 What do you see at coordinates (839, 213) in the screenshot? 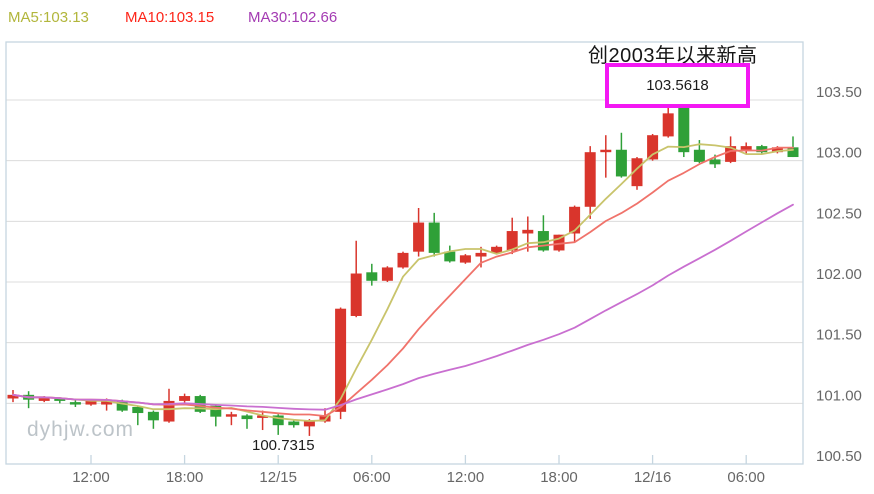
I see `y-tick-label: 102.50` at bounding box center [839, 213].